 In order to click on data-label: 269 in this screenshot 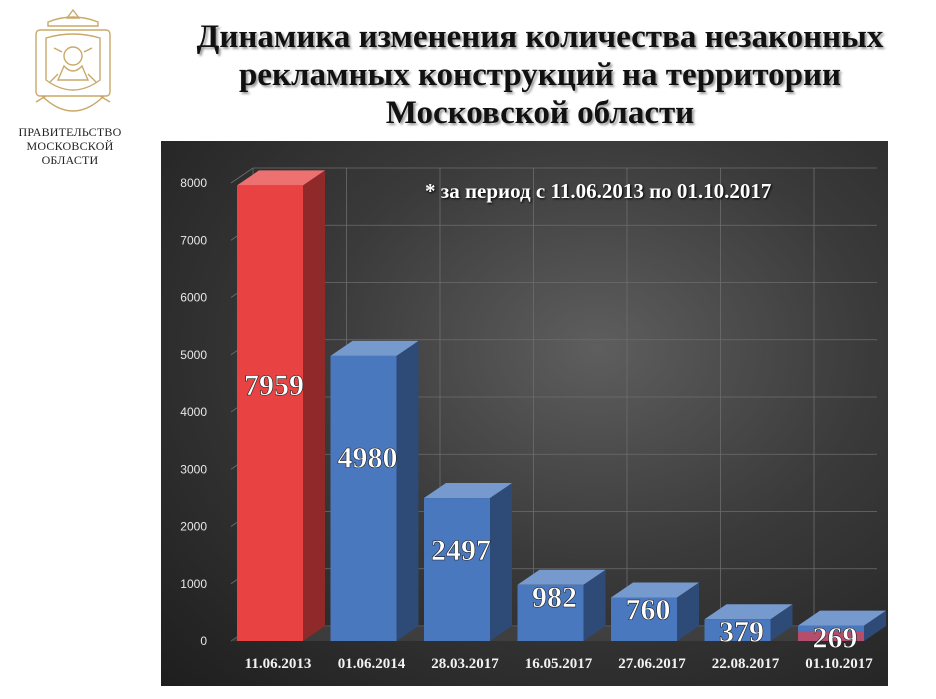, I will do `click(835, 638)`.